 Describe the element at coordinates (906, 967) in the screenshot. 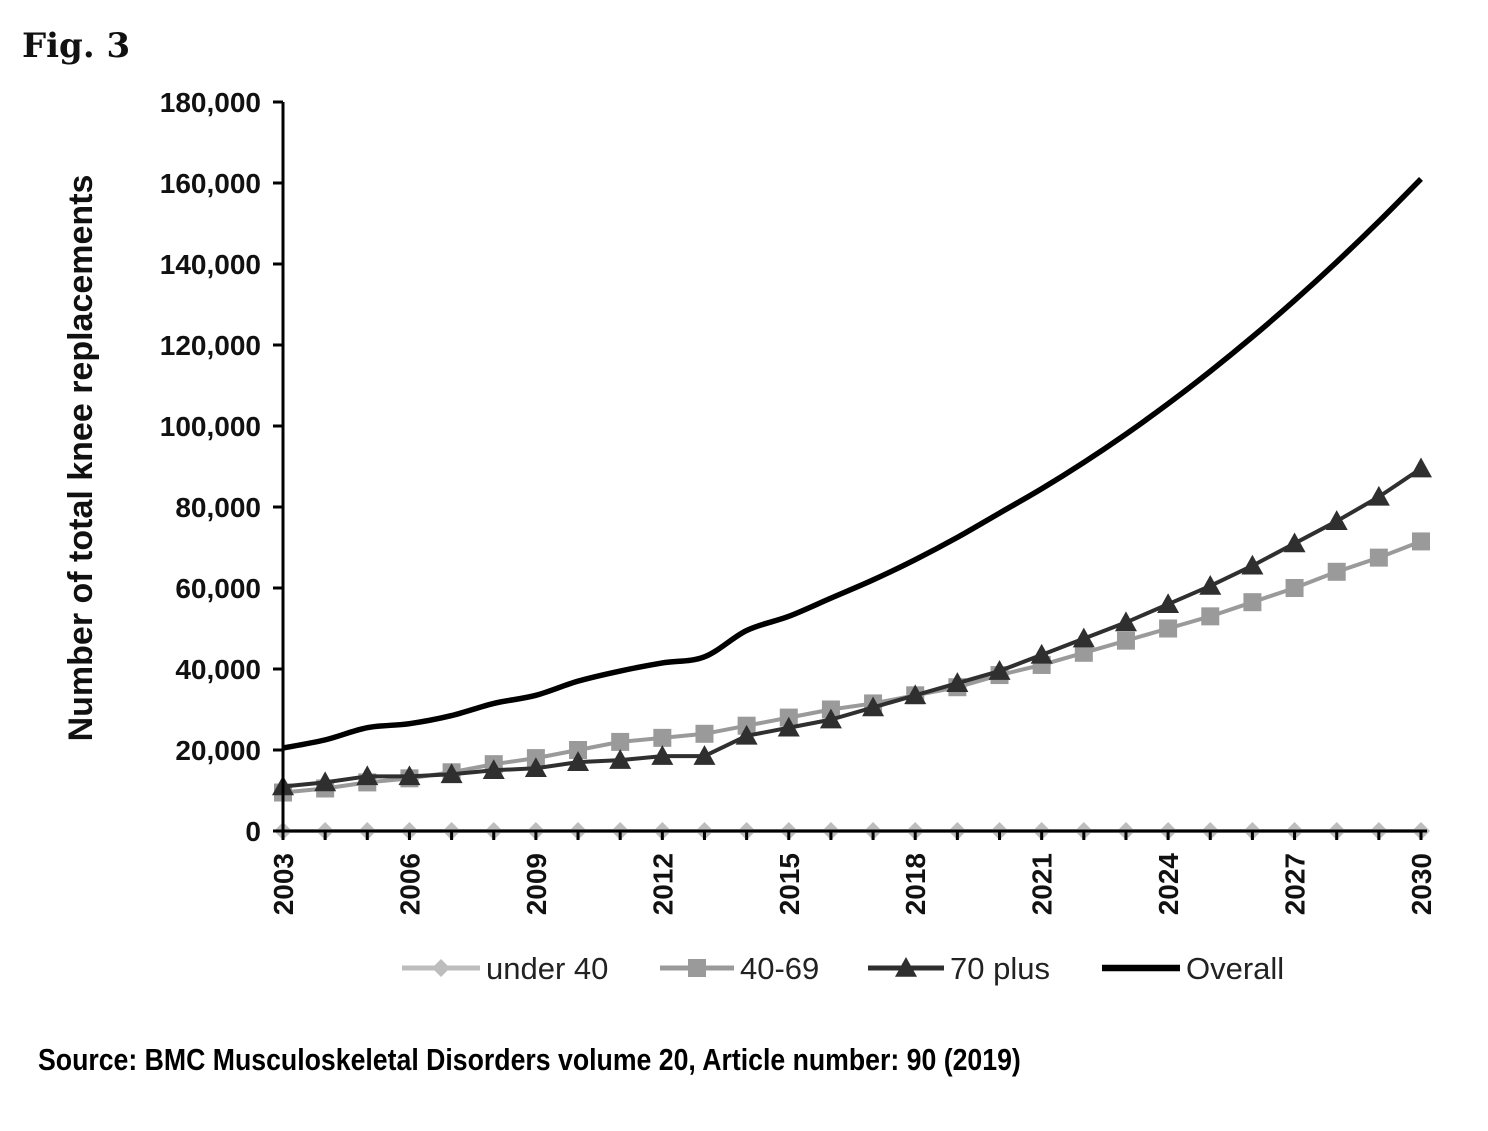

I see `data-point-legend-70-plus` at that location.